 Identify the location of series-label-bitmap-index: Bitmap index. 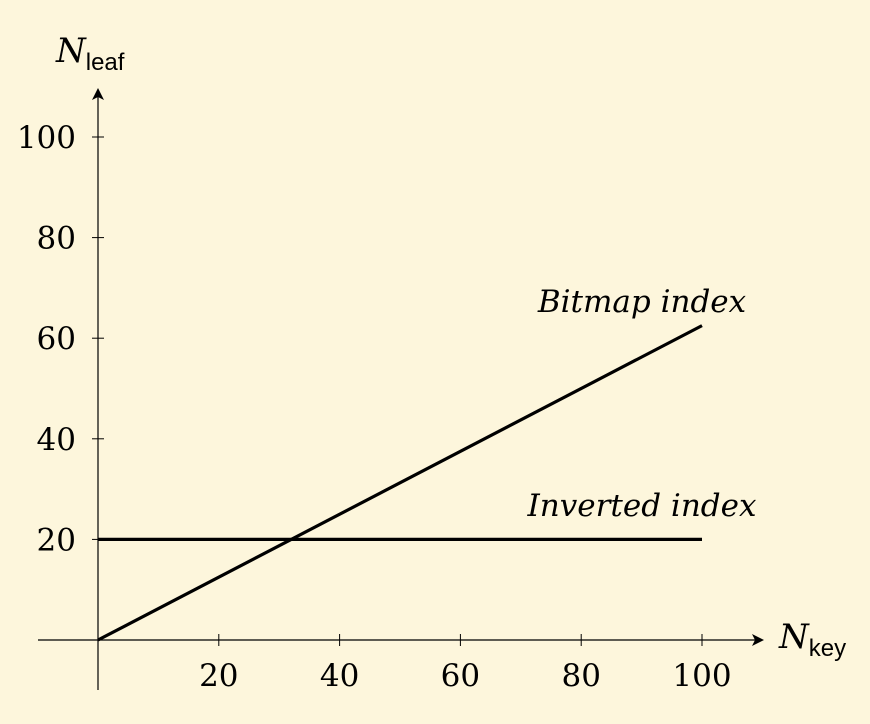
(642, 302).